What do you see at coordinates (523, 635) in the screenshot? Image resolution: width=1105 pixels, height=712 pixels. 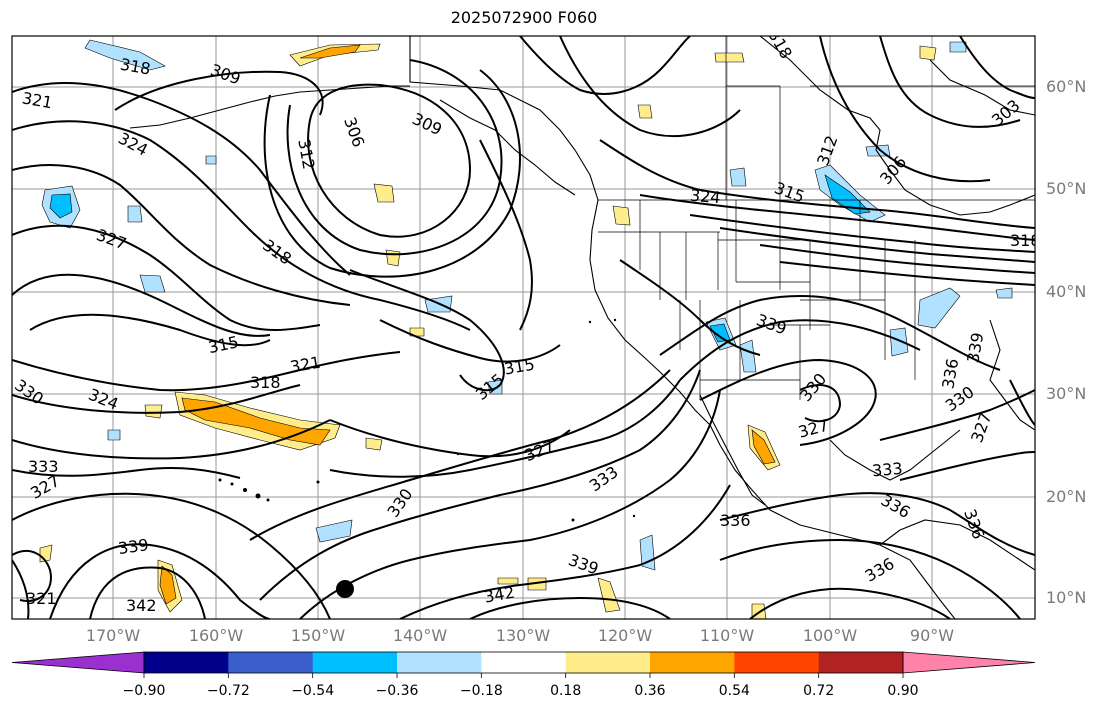 I see `lon-label-130w: 130°W` at bounding box center [523, 635].